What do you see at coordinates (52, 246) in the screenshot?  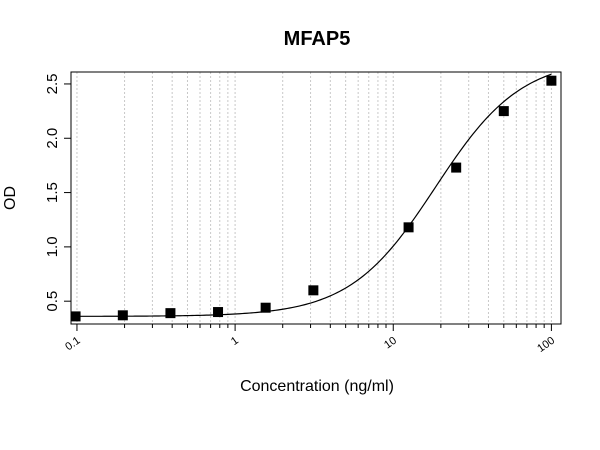 I see `y-tick-label: 1.0` at bounding box center [52, 246].